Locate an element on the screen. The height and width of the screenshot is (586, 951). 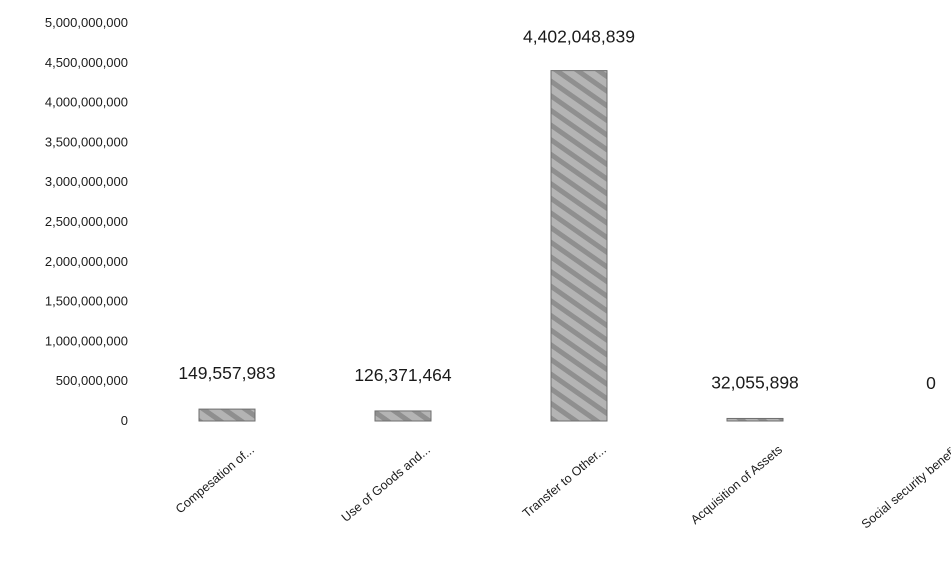
data-label: 126,371,464 is located at coordinates (403, 375).